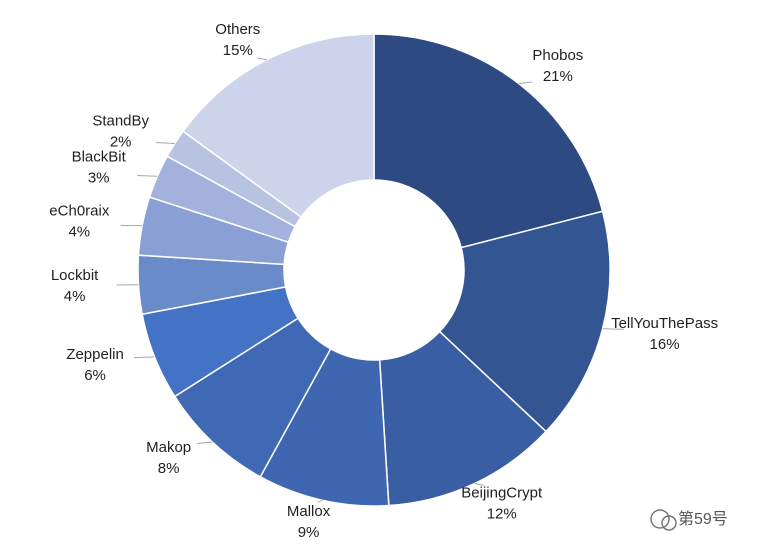 Image resolution: width=760 pixels, height=552 pixels. Describe the element at coordinates (663, 520) in the screenshot. I see `watermark-icon` at that location.